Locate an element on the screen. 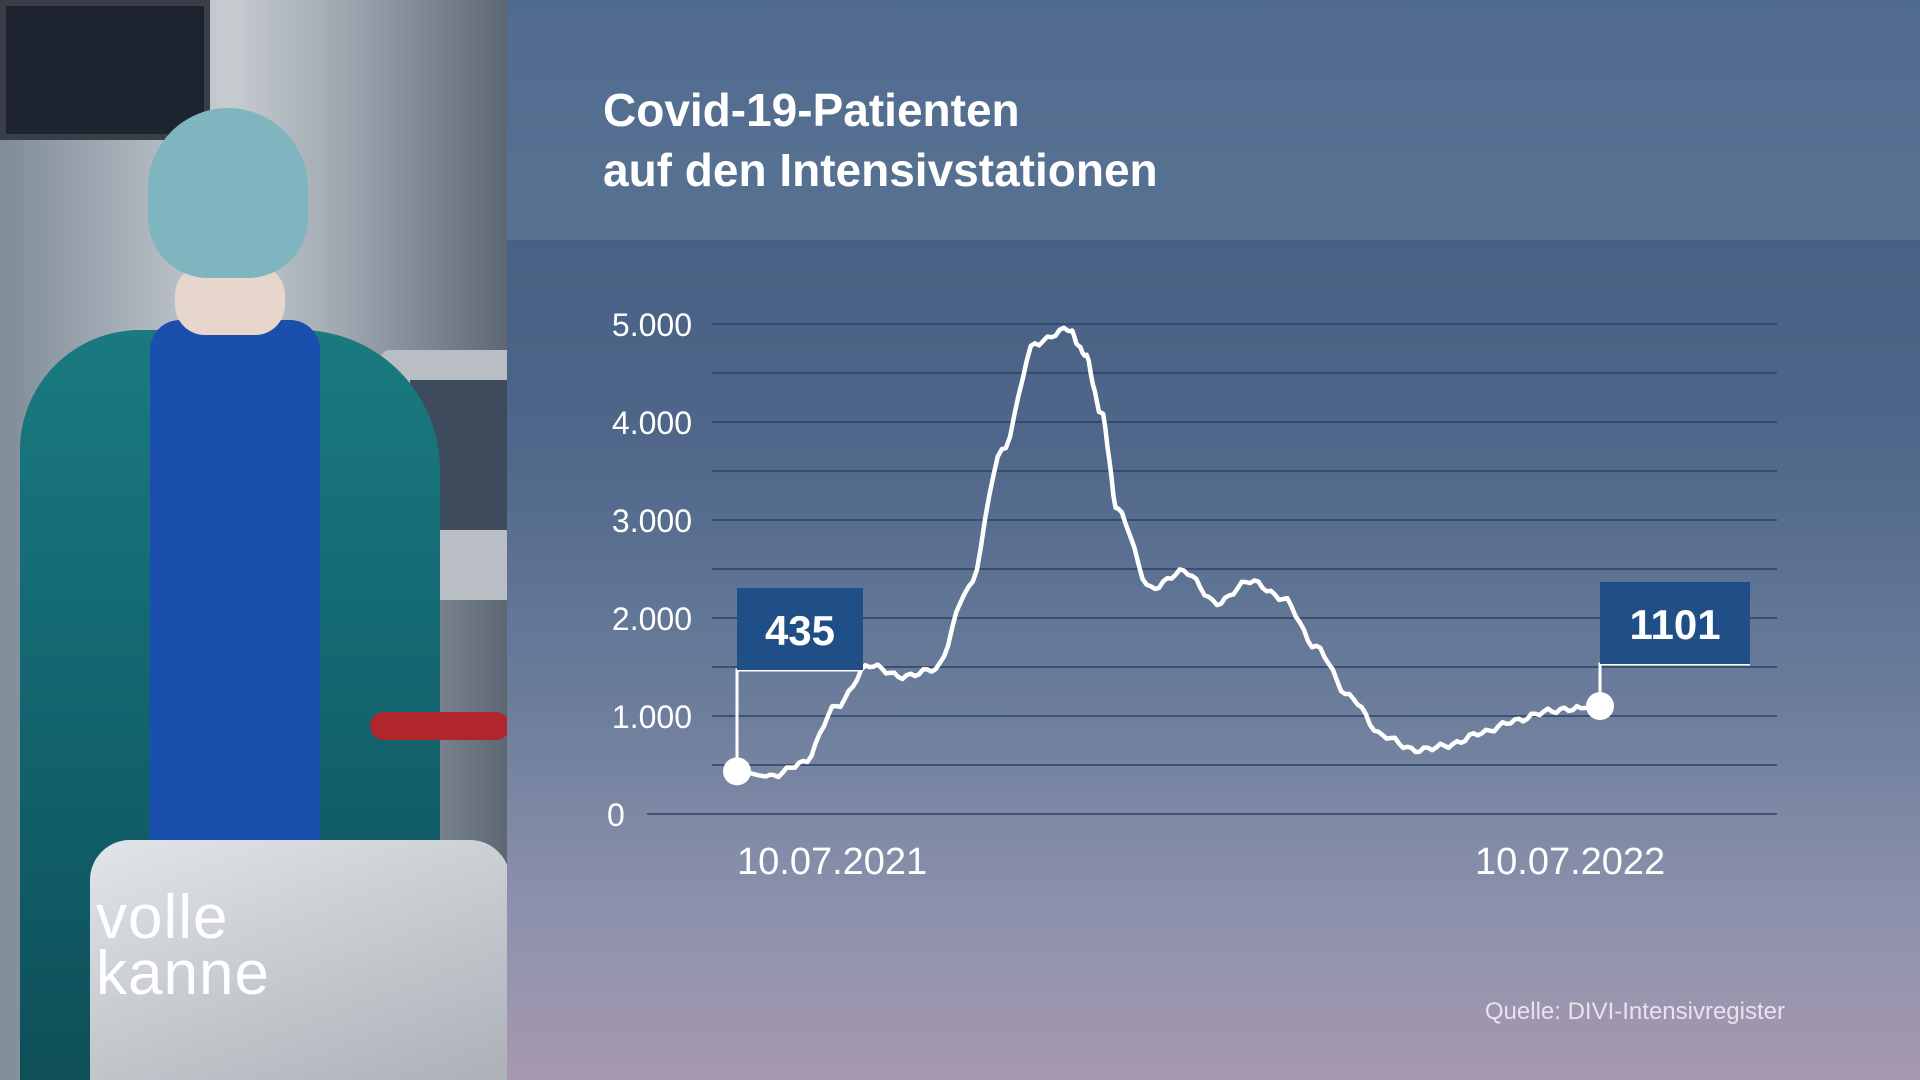  callout-value: 435 is located at coordinates (800, 630).